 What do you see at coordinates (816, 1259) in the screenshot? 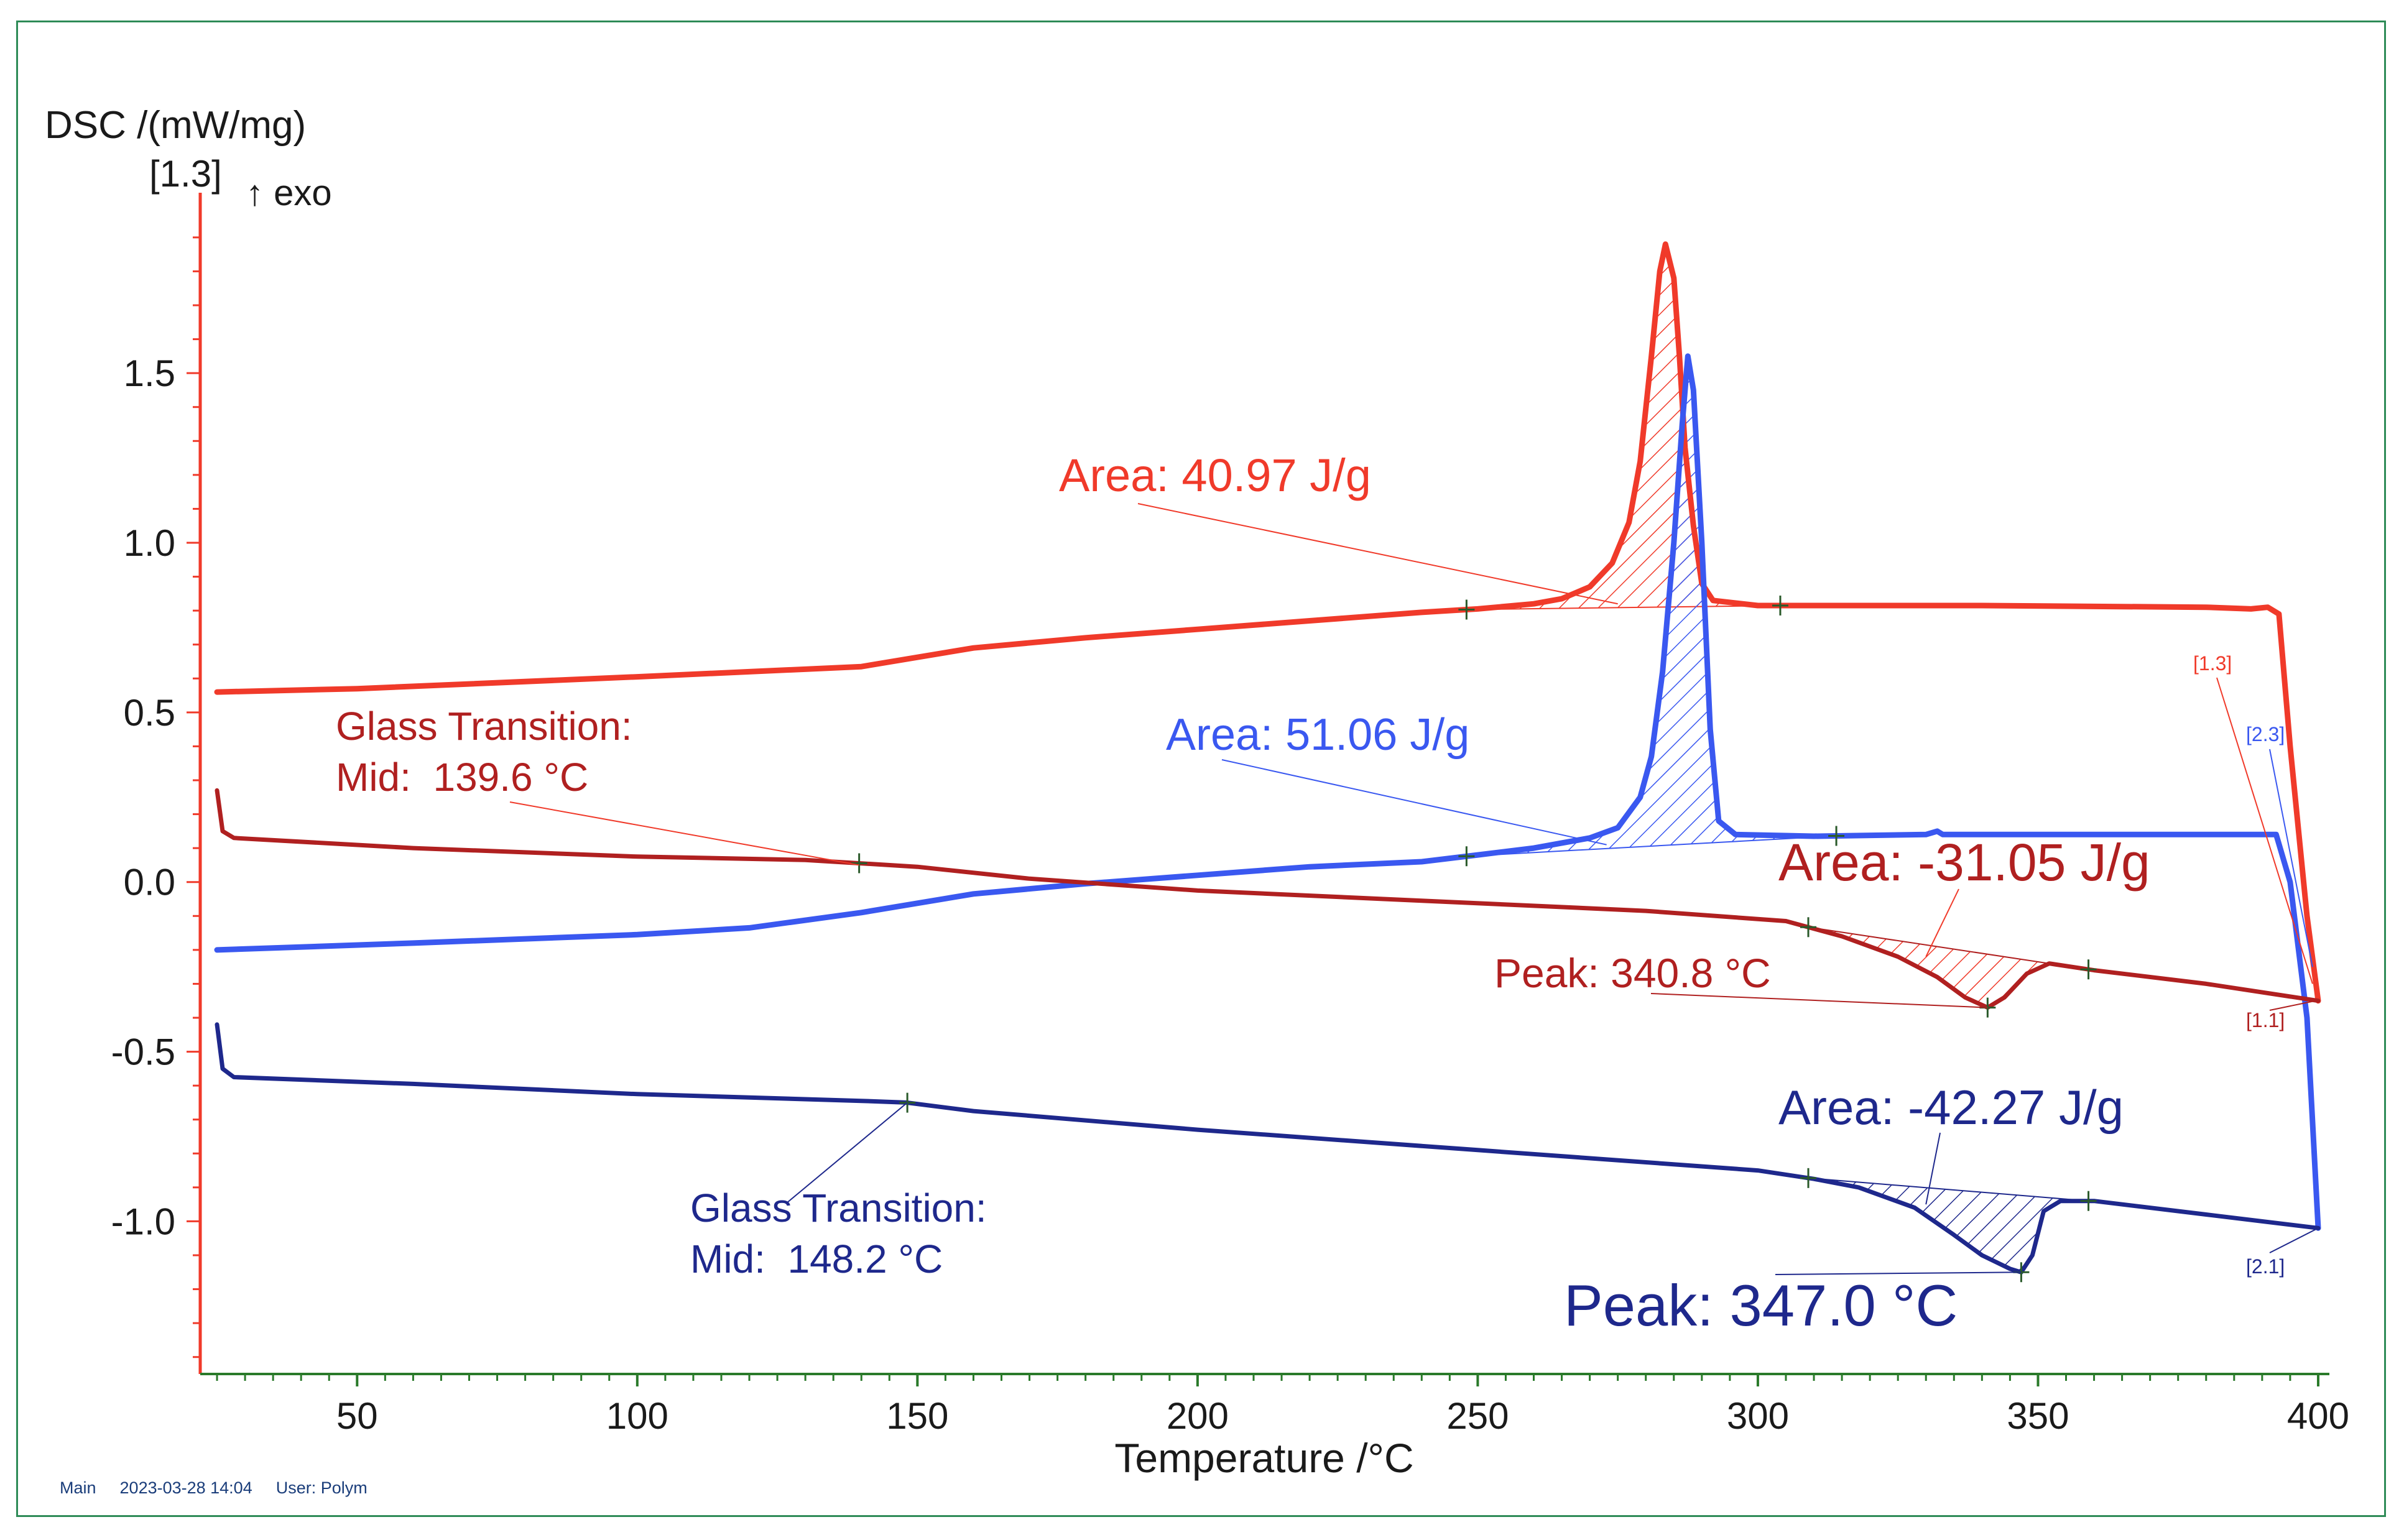
I see `annotation-glass-mid-navy: Mid: 148.2 °C` at bounding box center [816, 1259].